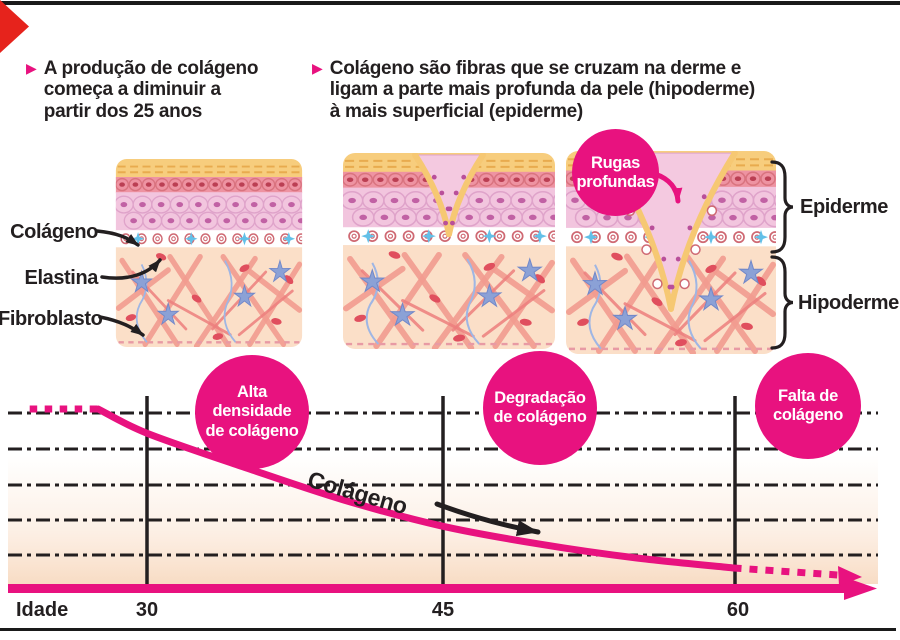 This screenshot has width=900, height=640. I want to click on label-elastina: Elastina, so click(61, 278).